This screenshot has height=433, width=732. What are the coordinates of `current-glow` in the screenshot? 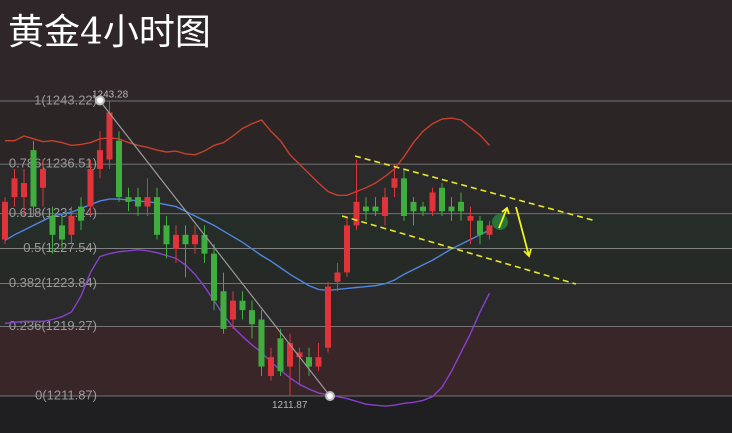 It's located at (500, 222).